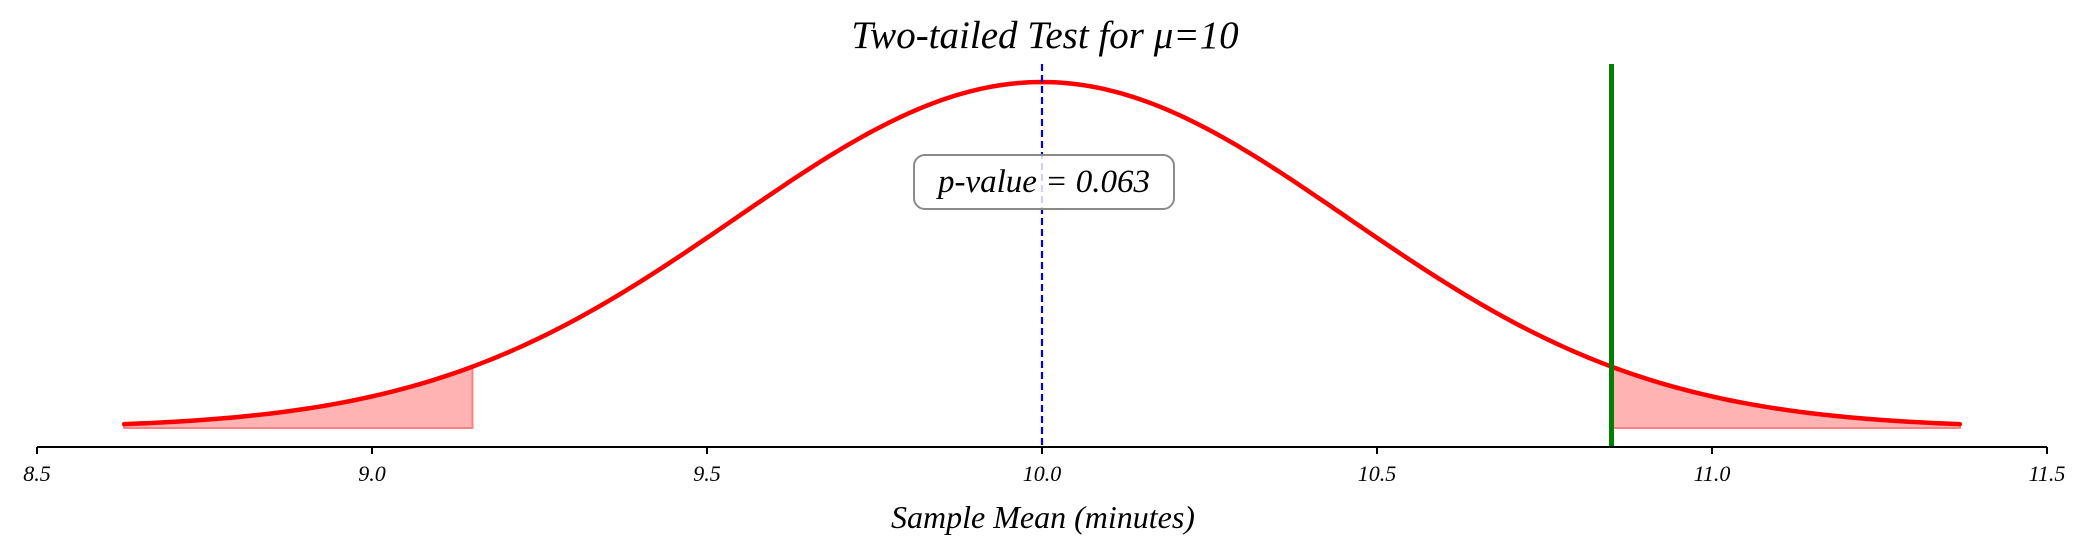  What do you see at coordinates (1044, 35) in the screenshot?
I see `chart-title: Two-tailed Test for μ=10` at bounding box center [1044, 35].